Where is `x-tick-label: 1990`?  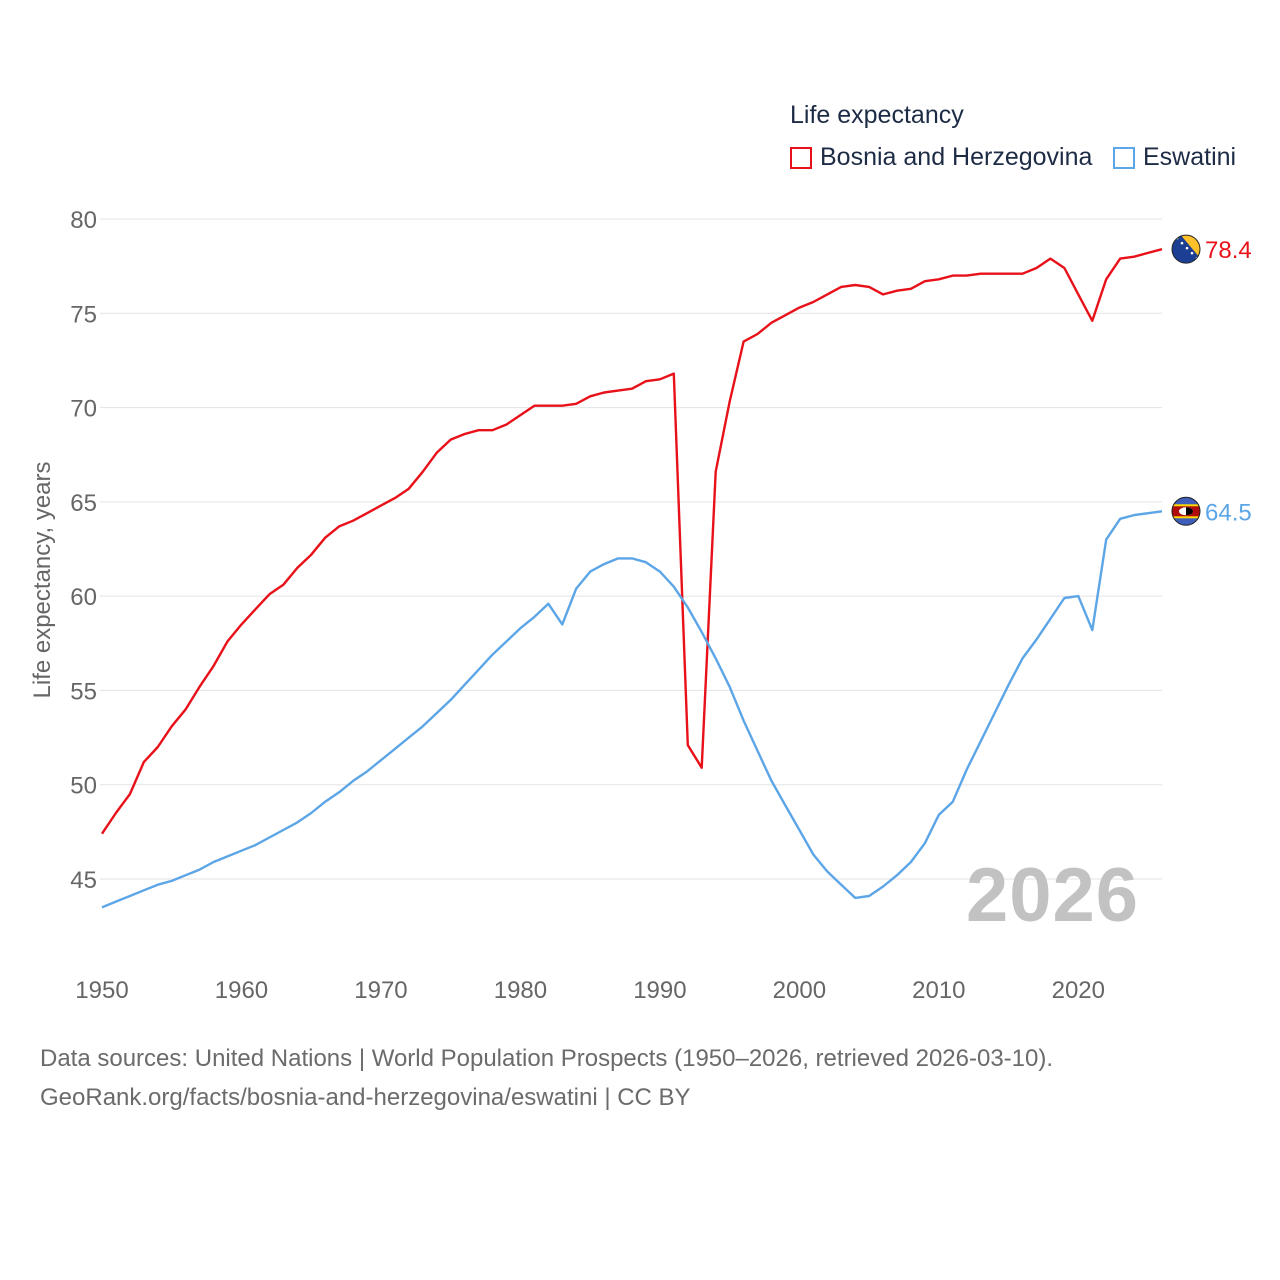
x-tick-label: 1990 is located at coordinates (659, 990).